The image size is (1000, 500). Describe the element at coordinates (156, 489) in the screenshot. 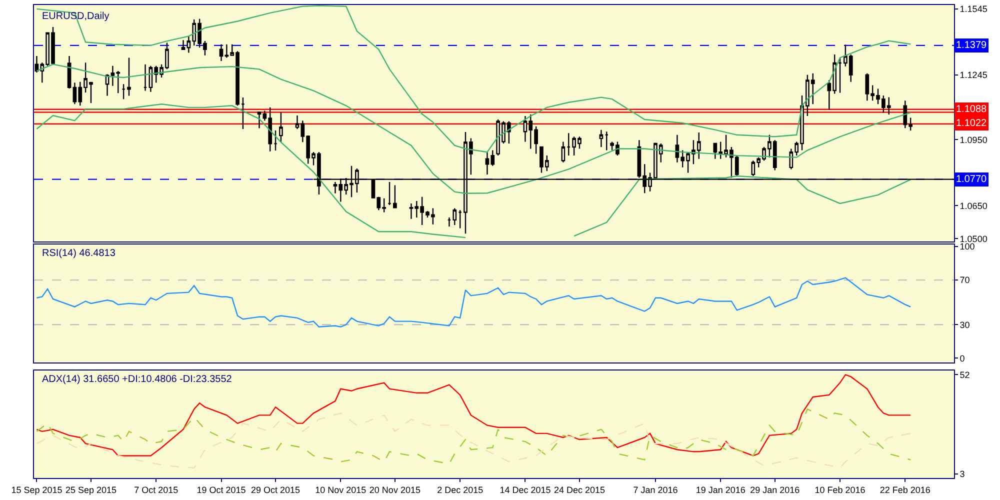

I see `x-tick-label: 7 Oct 2015` at that location.